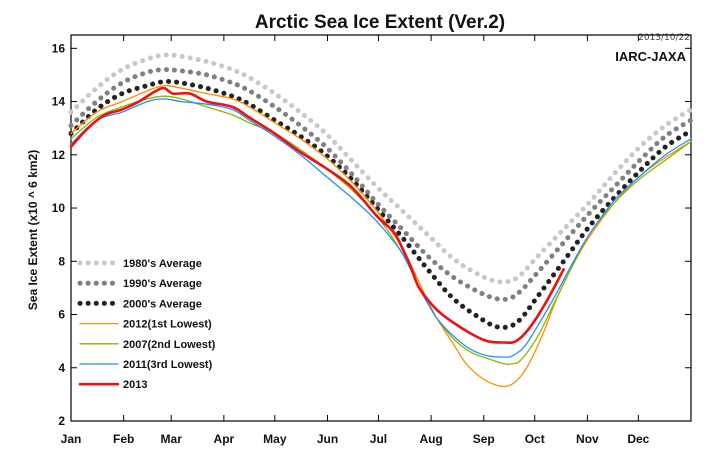 Image resolution: width=720 pixels, height=450 pixels. Describe the element at coordinates (378, 439) in the screenshot. I see `x-tick-label-jul: Jul` at that location.